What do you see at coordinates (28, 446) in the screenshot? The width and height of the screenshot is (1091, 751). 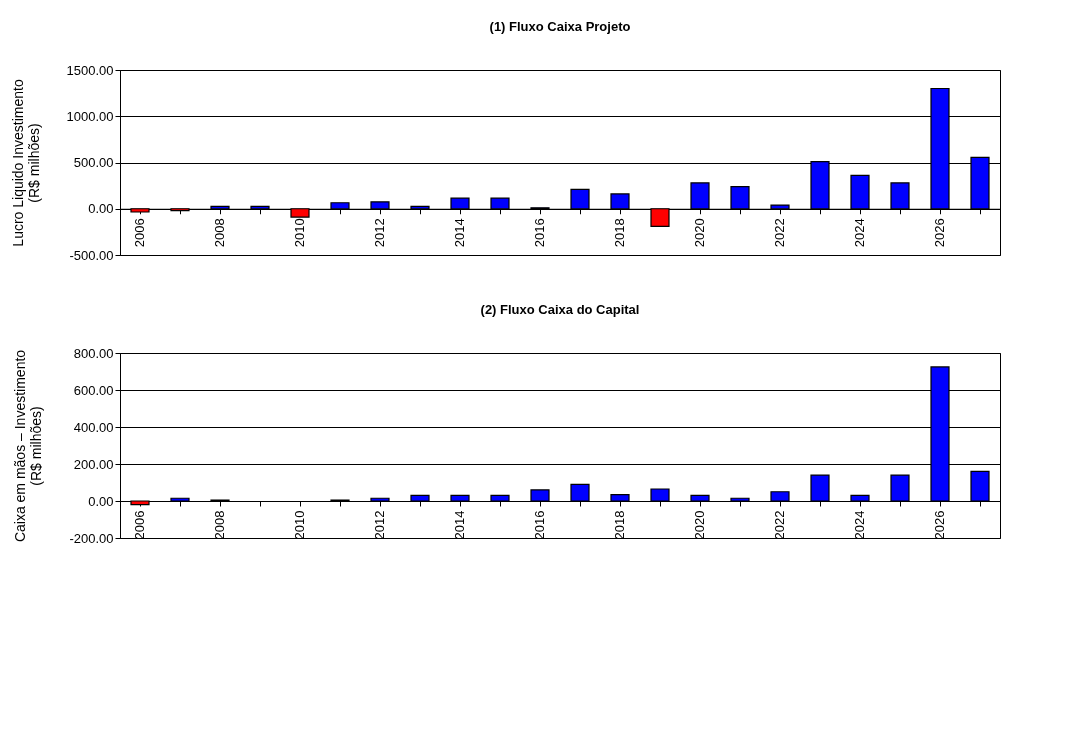 I see `y-axis-title: Caixa em mãos – Investimento (R$ milhões)` at bounding box center [28, 446].